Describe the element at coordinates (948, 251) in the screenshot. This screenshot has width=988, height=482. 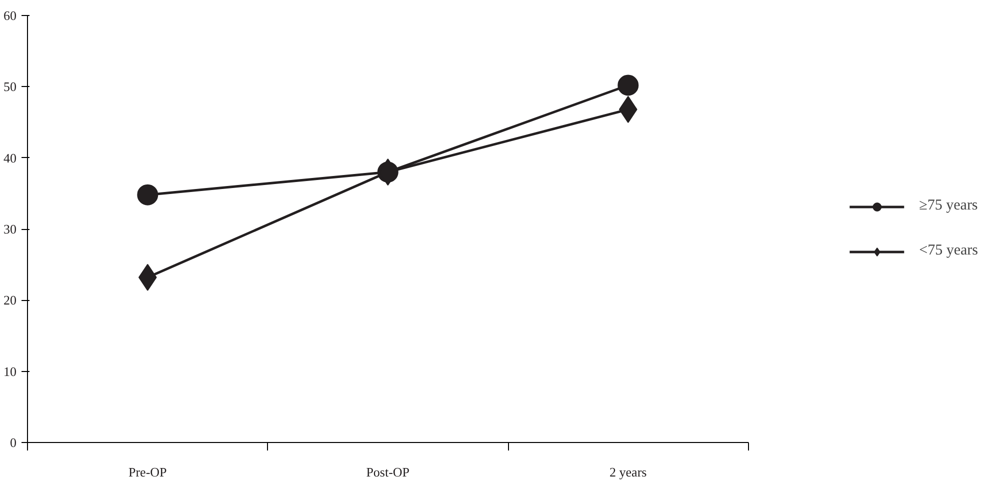
I see `legend-label: <75 years` at that location.